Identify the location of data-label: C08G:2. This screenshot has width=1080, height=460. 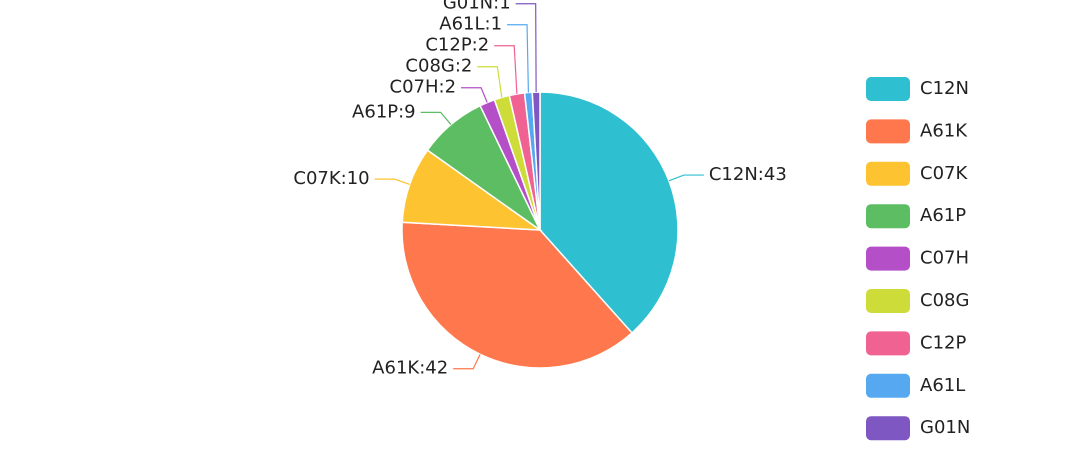
(438, 66).